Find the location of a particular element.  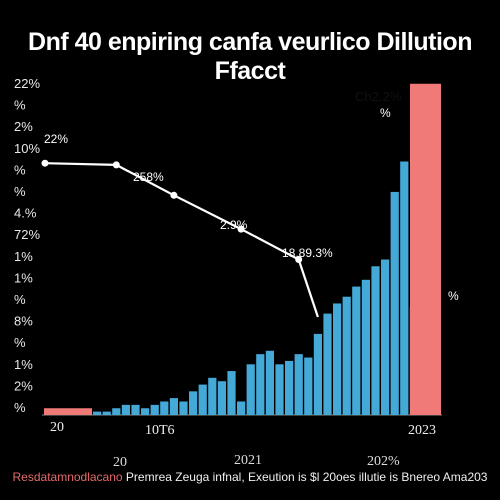

y-tick-label: 4.% is located at coordinates (25, 213).